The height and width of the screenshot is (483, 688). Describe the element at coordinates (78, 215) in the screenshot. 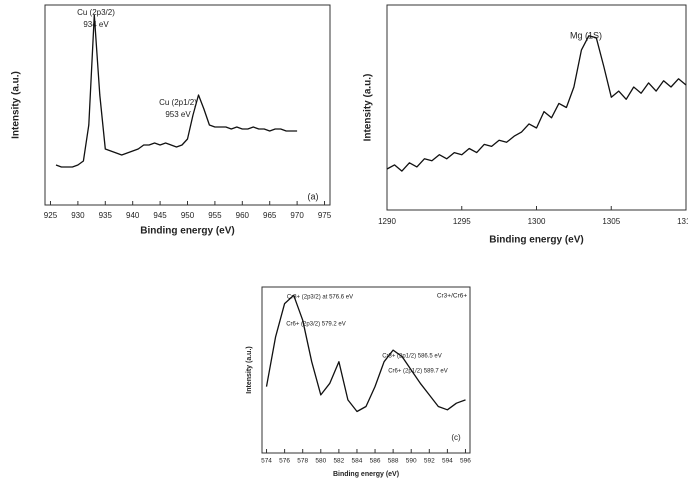

I see `x-tick-label: 930` at that location.